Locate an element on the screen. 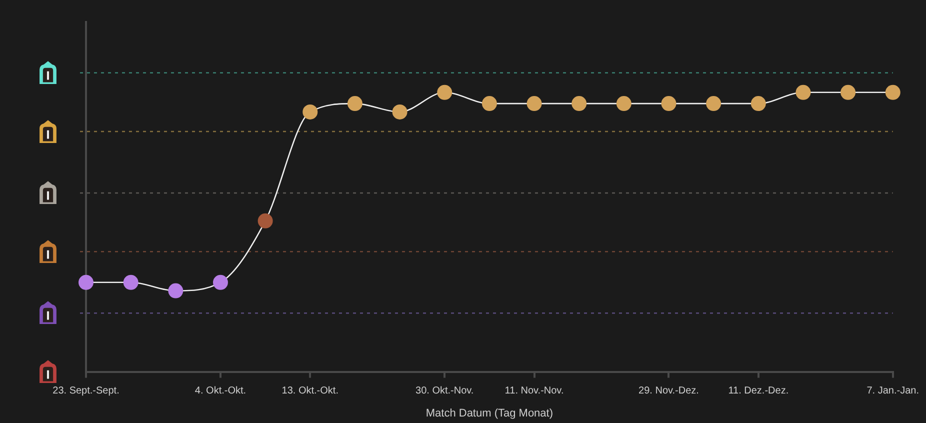  x-tick-label: 11. Dez.-Dez. is located at coordinates (758, 391).